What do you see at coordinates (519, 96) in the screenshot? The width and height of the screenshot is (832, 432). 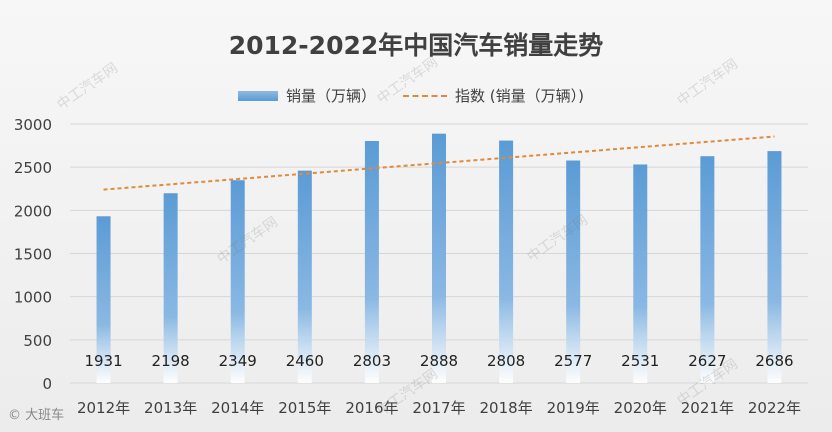 I see `legend-label-trend: 指数 (销量（万辆）)` at bounding box center [519, 96].